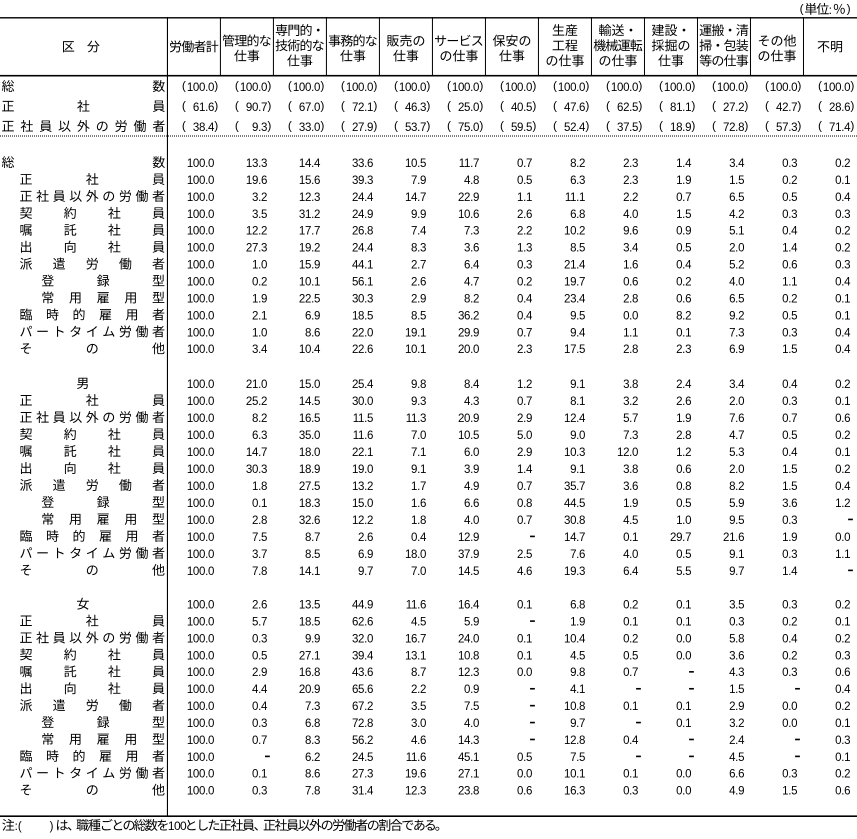  What do you see at coordinates (309, 215) in the screenshot?
I see `svg-text: 31.2` at bounding box center [309, 215].